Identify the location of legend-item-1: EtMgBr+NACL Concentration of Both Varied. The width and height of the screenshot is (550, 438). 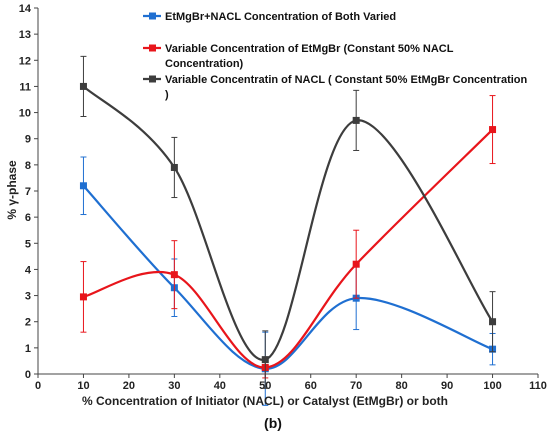
(269, 17).